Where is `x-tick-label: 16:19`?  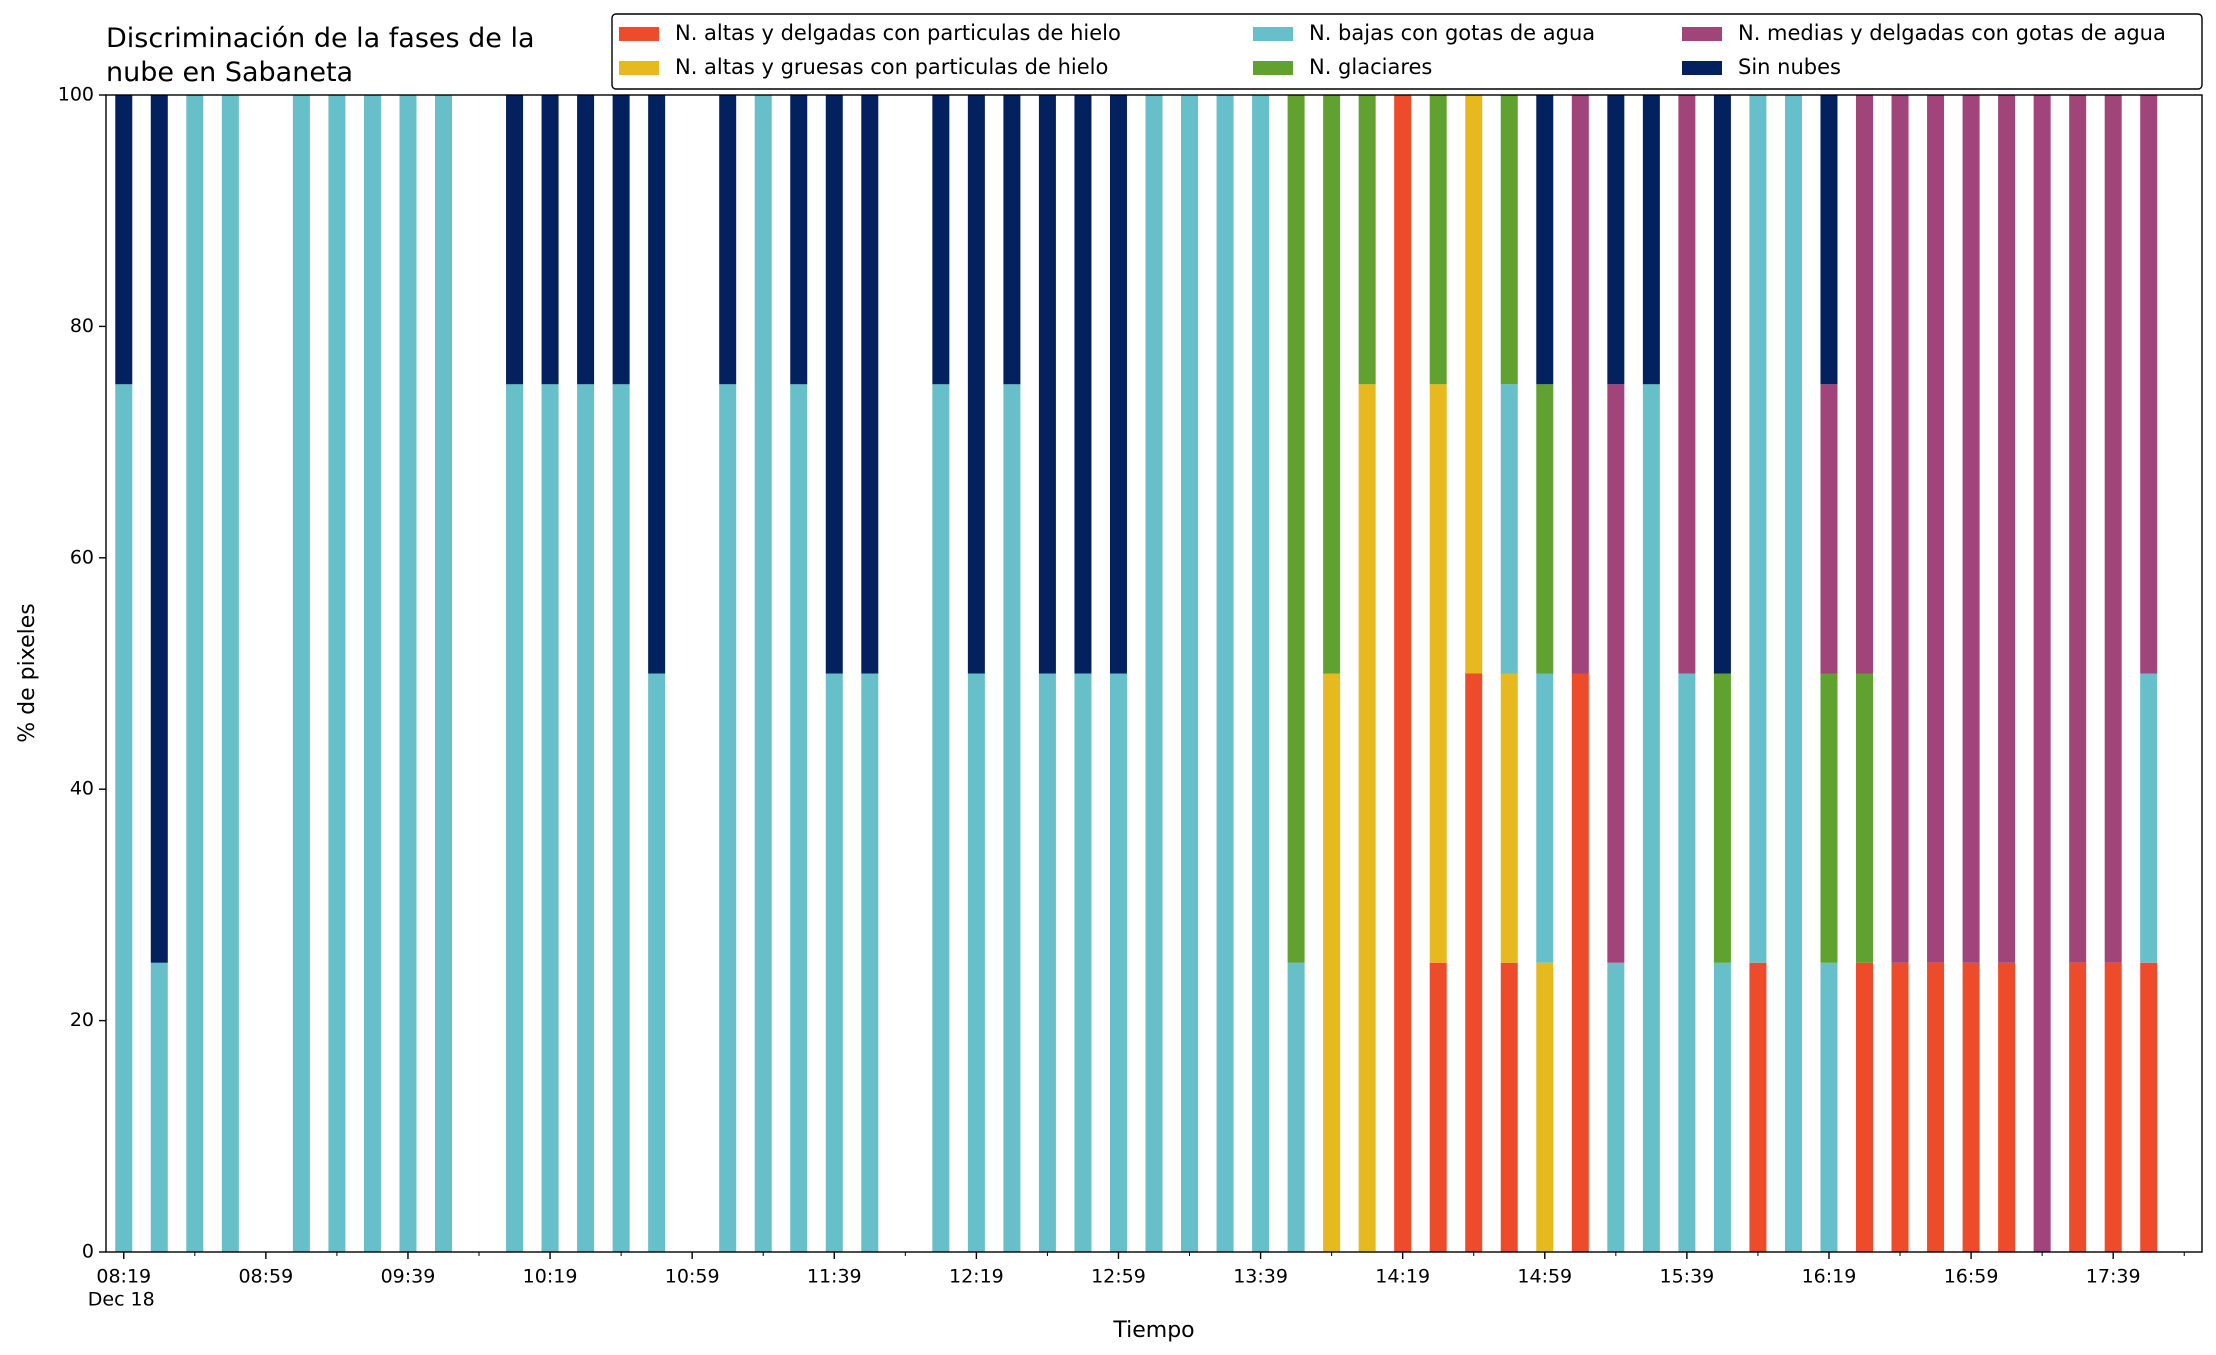
x-tick-label: 16:19 is located at coordinates (1829, 1277).